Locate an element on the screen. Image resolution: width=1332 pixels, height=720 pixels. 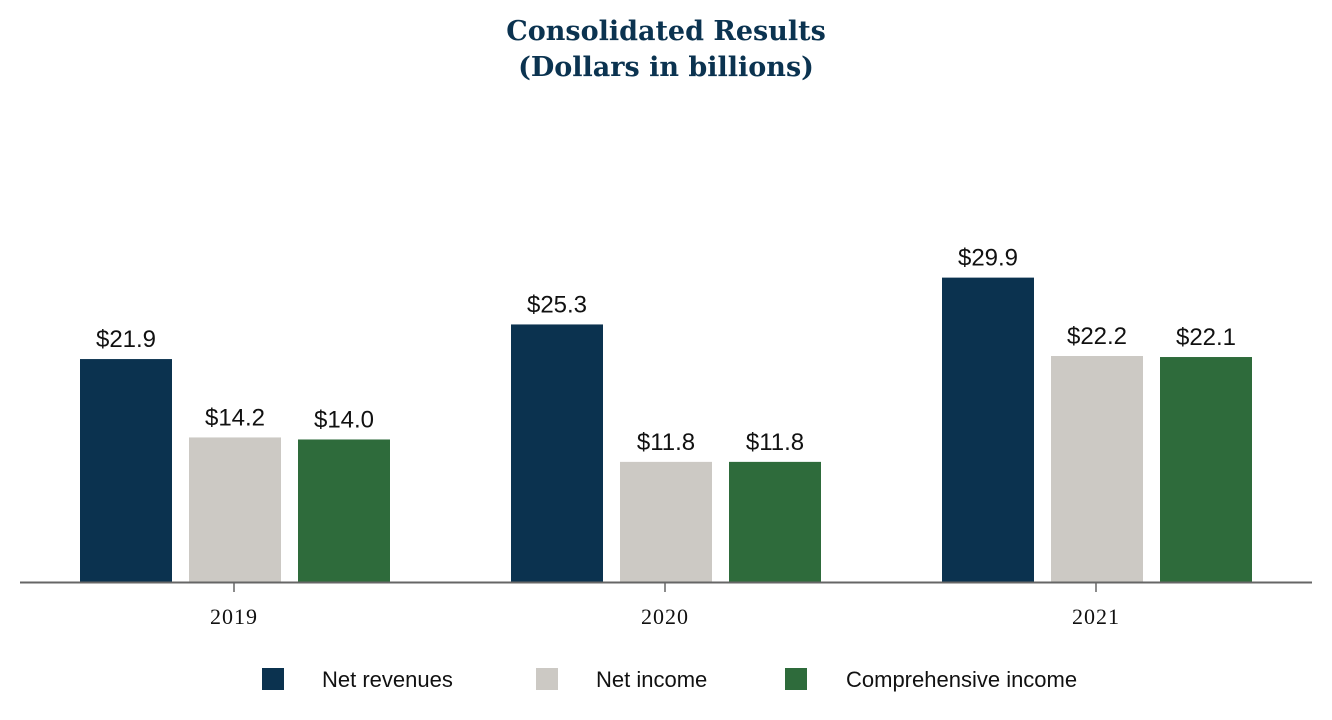
data-label-net-revenues-2019: $21.9 is located at coordinates (126, 339).